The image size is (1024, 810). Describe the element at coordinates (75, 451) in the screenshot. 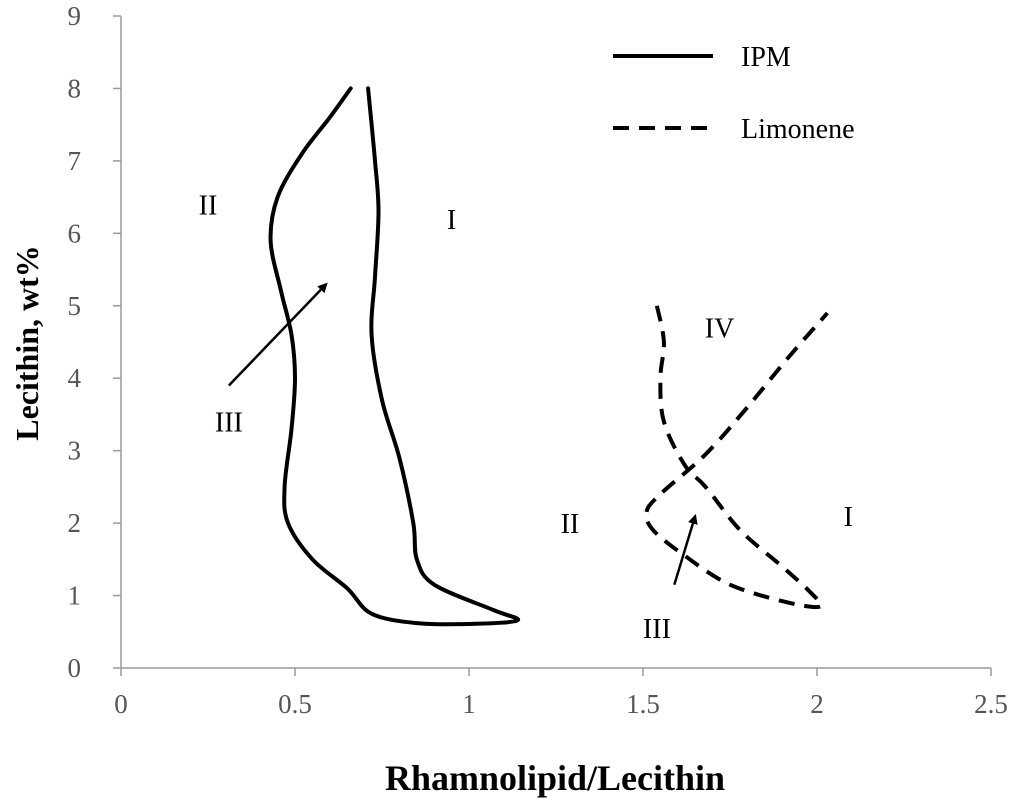

I see `y-tick-label: 3` at that location.